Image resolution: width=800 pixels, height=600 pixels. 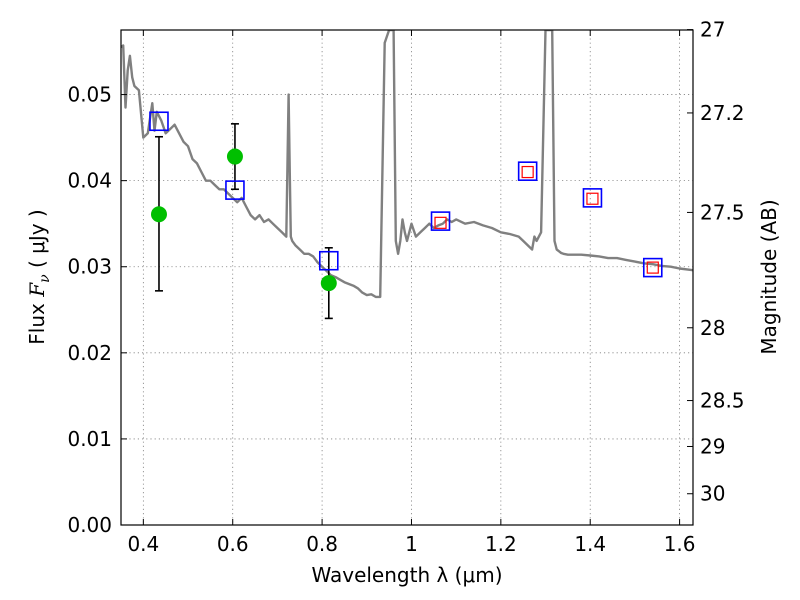 What do you see at coordinates (233, 544) in the screenshot?
I see `x-tick-label: 0.6` at bounding box center [233, 544].